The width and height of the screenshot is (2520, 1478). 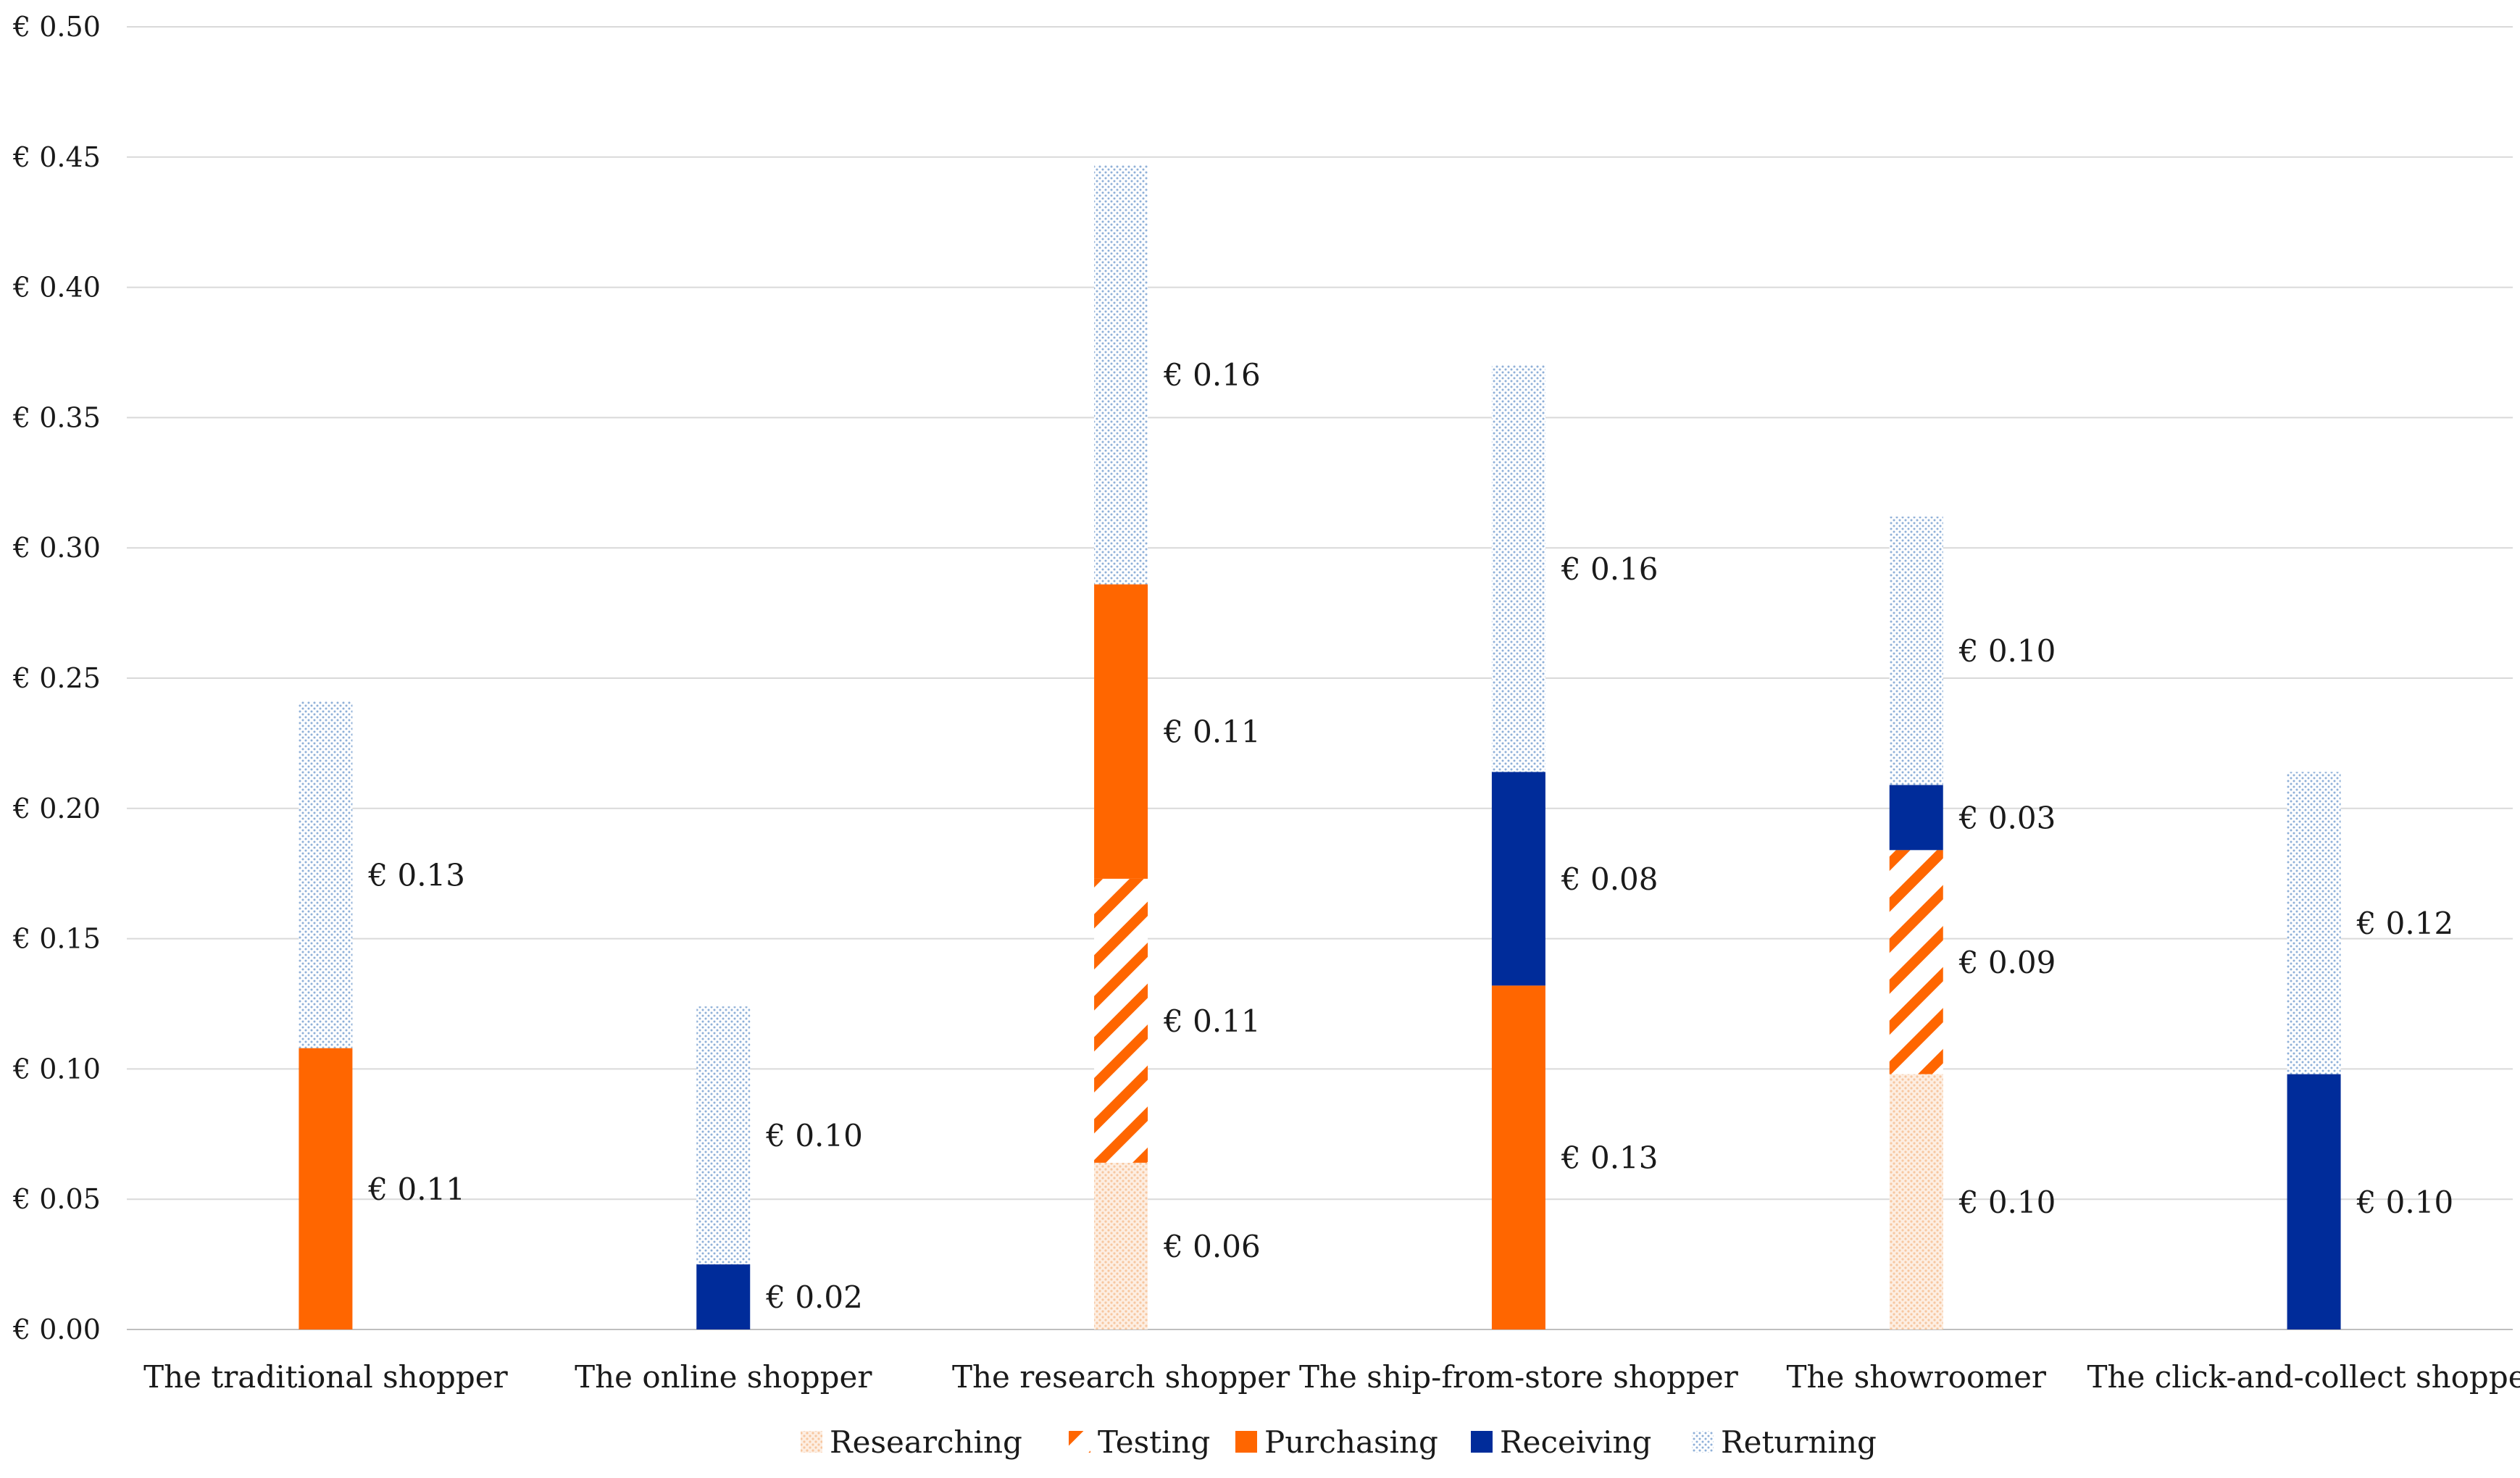 I want to click on legend-label: Testing, so click(x=1154, y=1442).